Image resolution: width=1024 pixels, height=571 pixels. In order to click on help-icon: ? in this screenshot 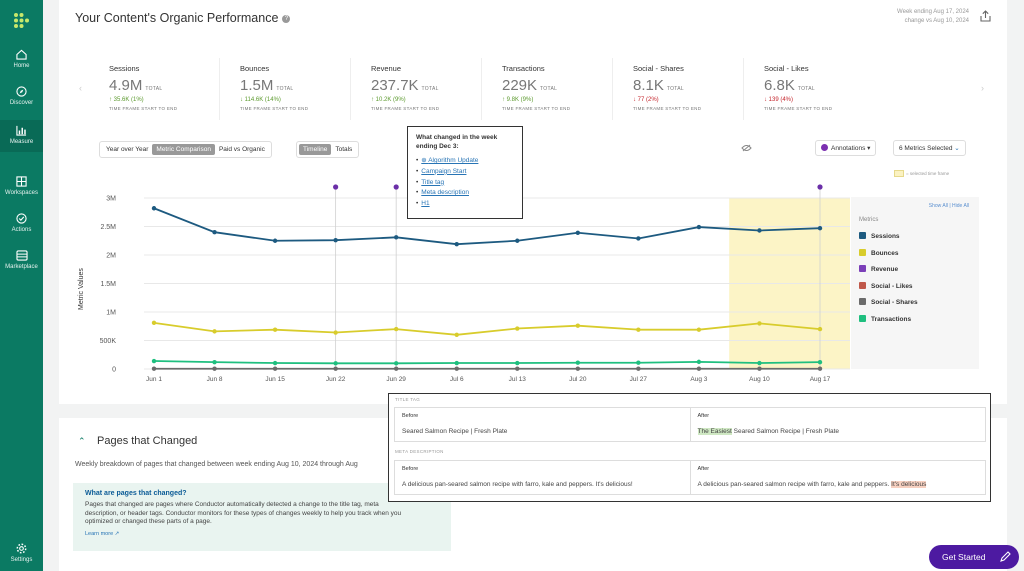, I will do `click(286, 19)`.